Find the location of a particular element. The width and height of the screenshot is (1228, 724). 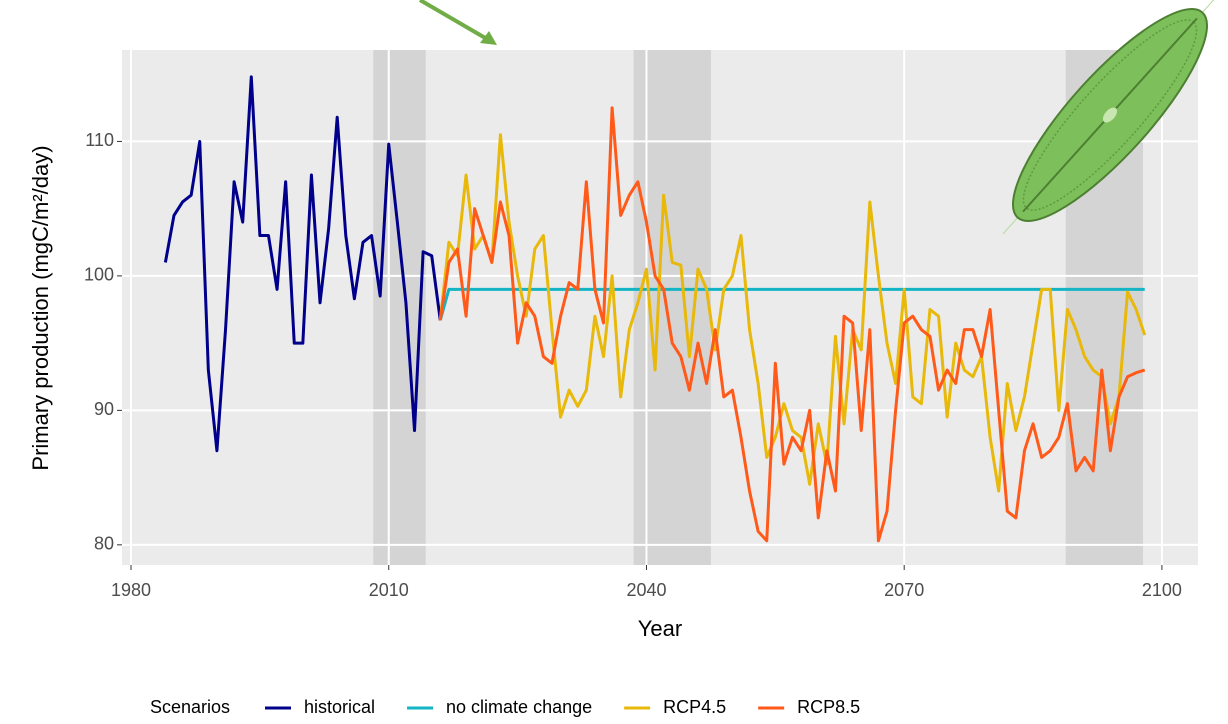

y-tick-label: 90 is located at coordinates (104, 409).